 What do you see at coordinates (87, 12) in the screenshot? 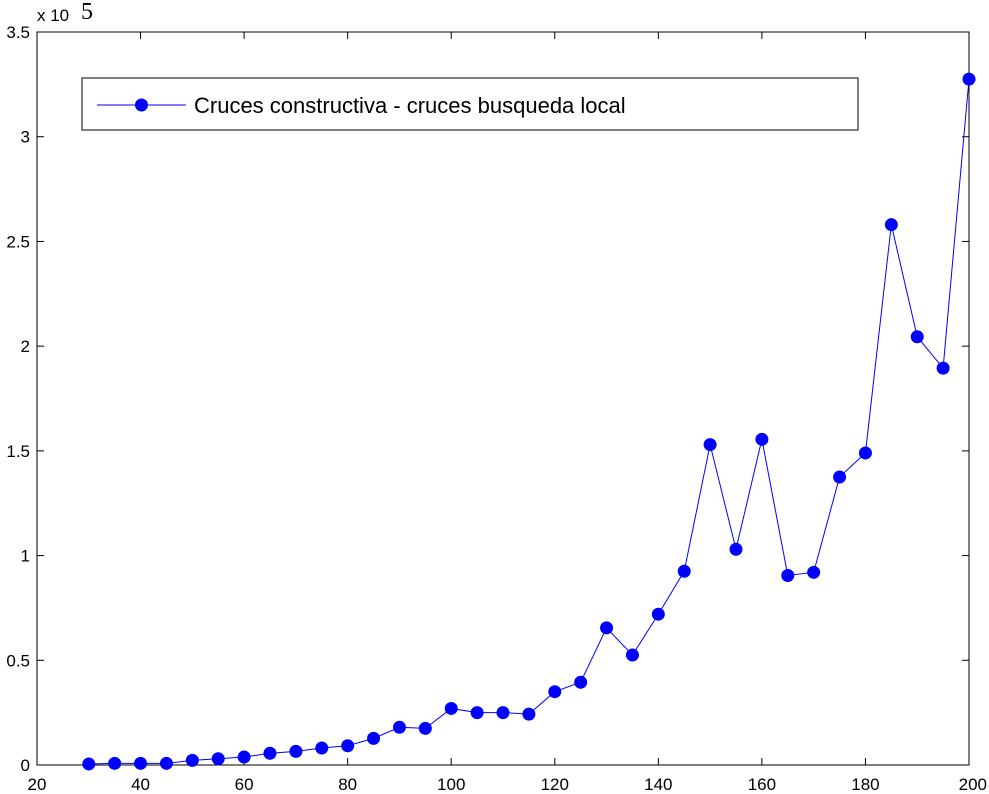
I see `y-multiplier-power: 5` at bounding box center [87, 12].